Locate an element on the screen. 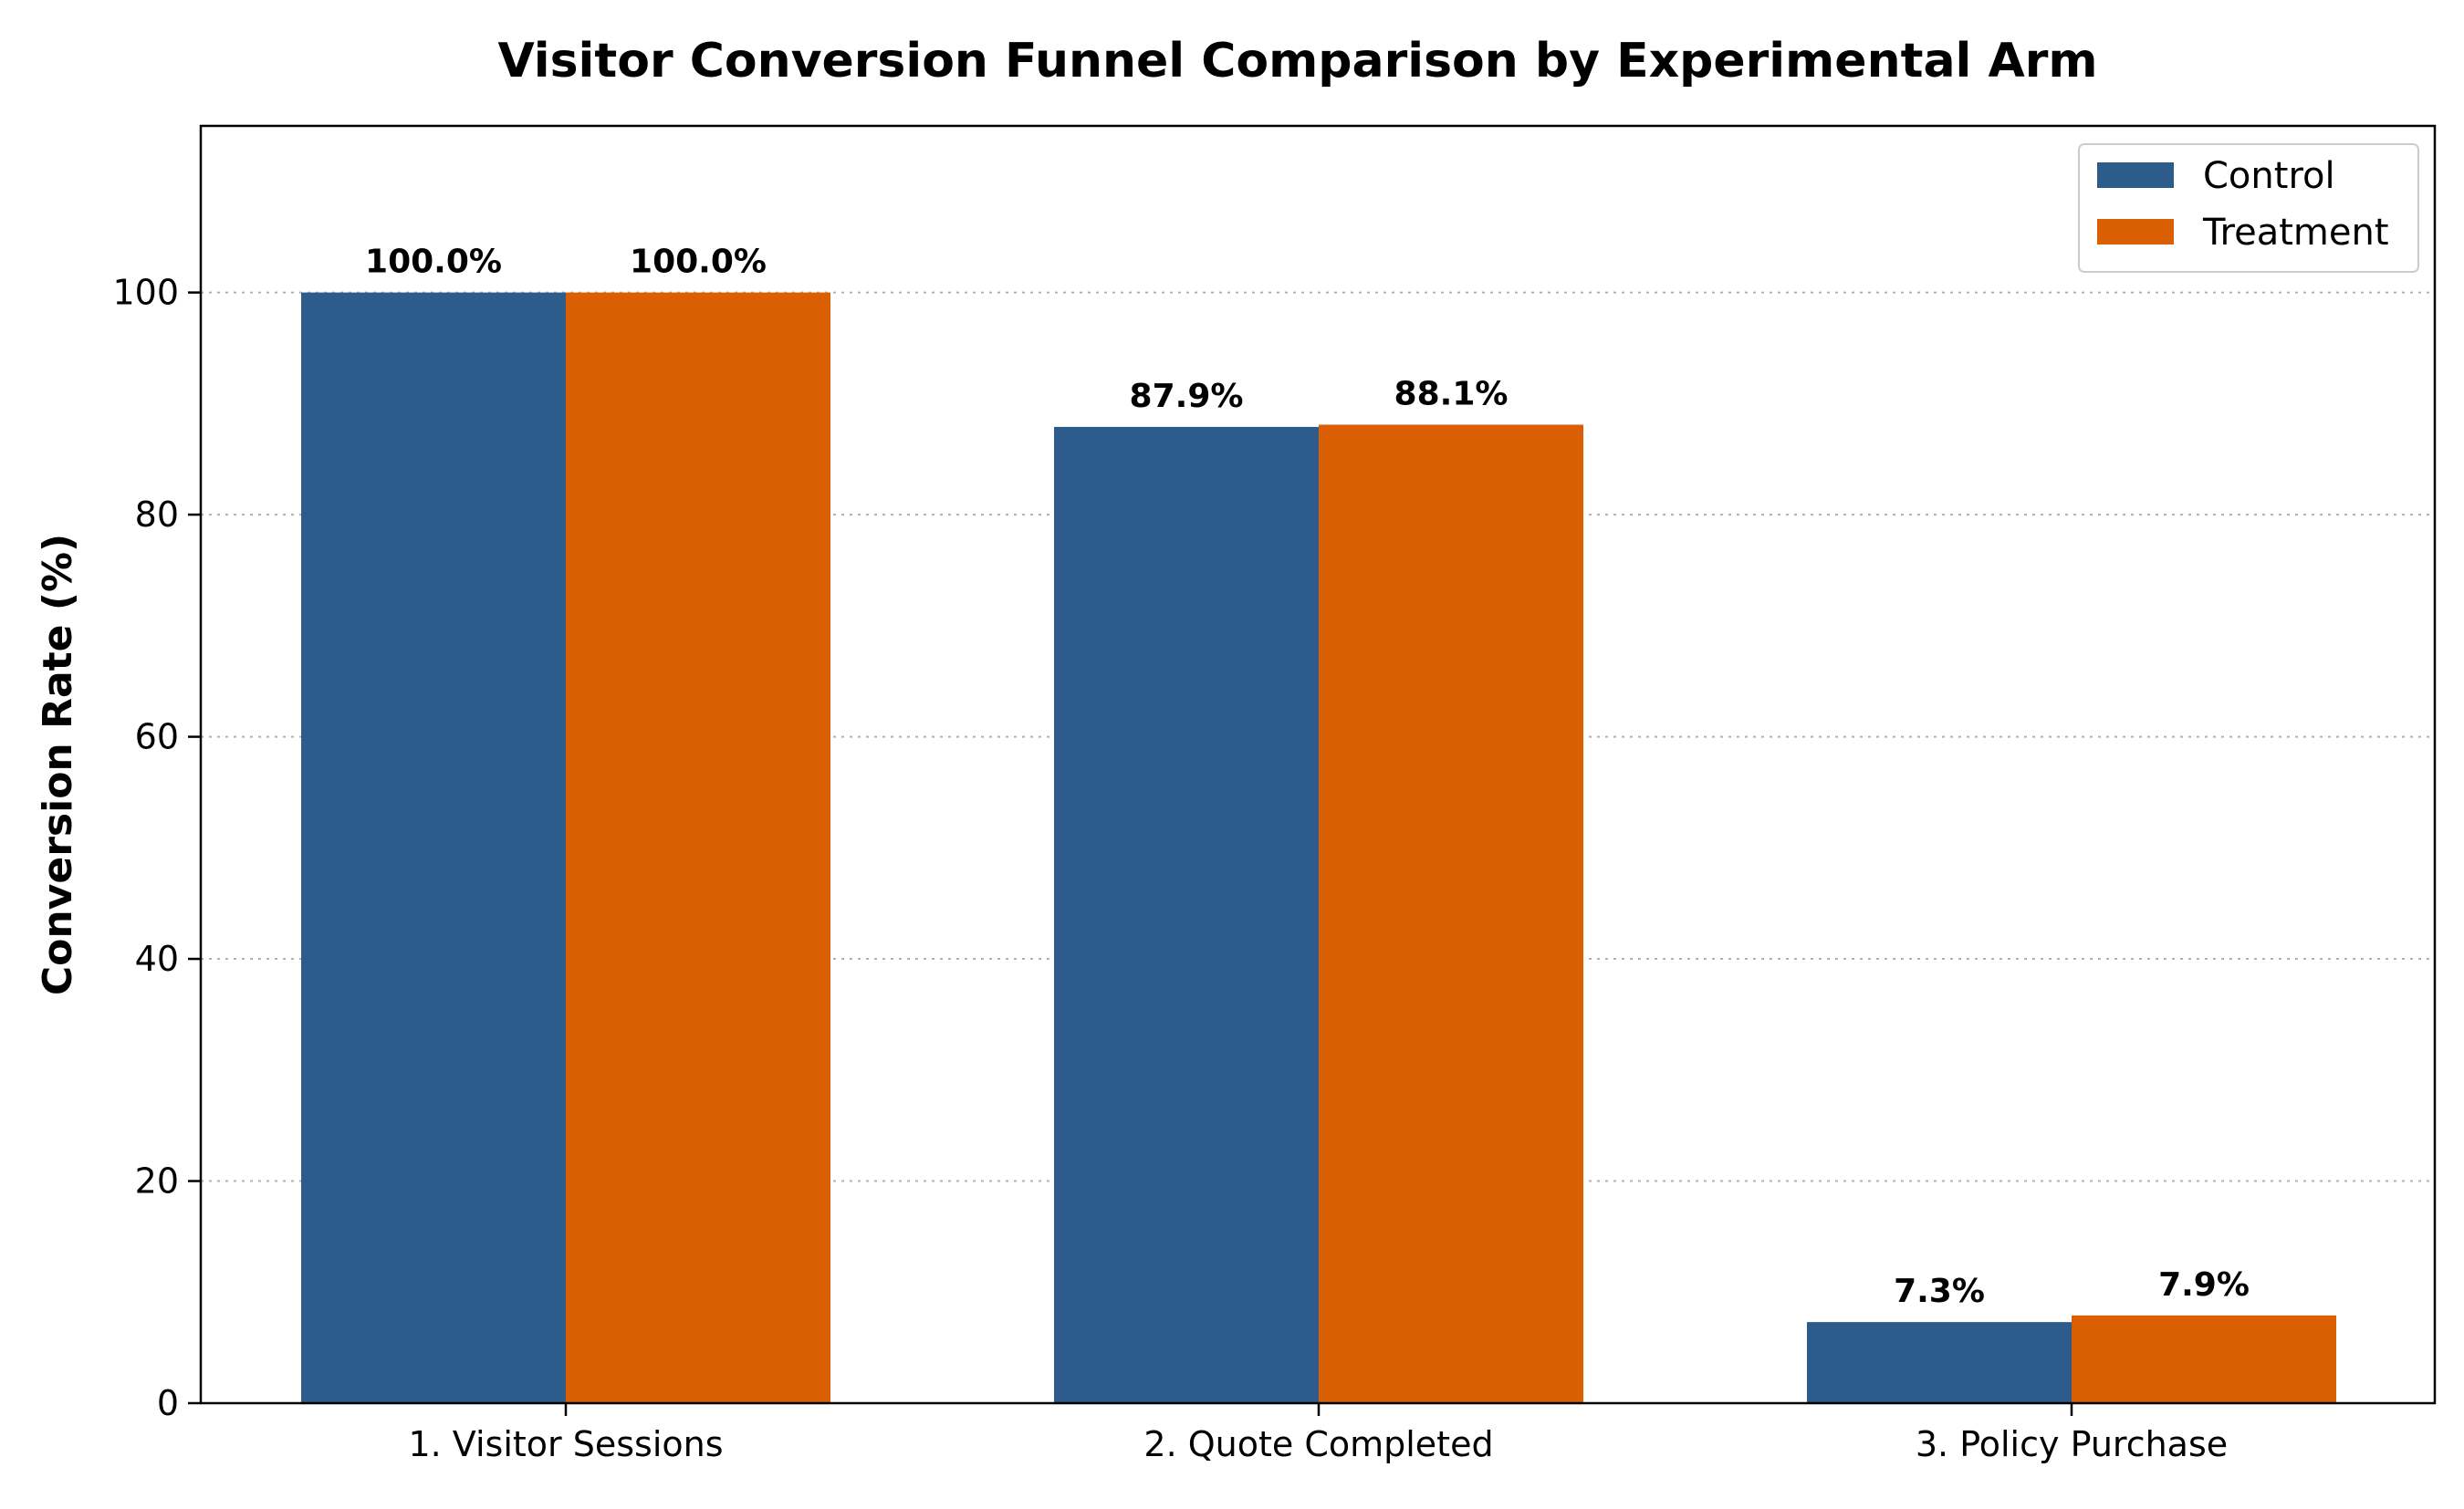  x-tick-label-2: 2. Quote Completed is located at coordinates (1318, 1444).